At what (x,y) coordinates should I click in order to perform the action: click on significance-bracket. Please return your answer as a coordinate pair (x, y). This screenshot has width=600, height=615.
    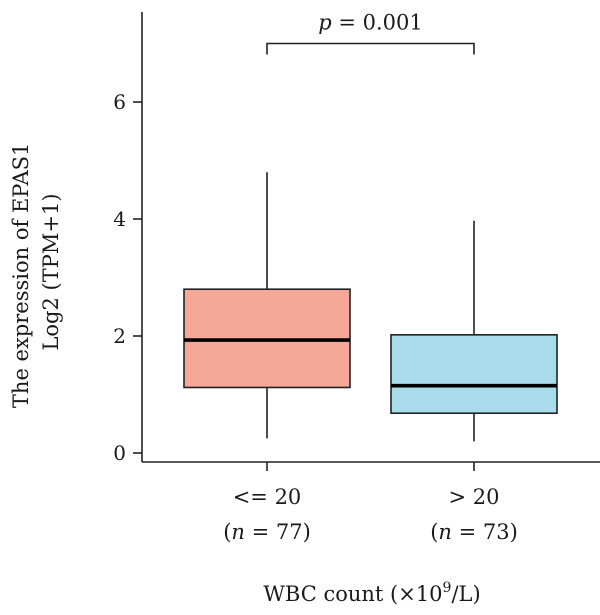
    Looking at the image, I should click on (370, 48).